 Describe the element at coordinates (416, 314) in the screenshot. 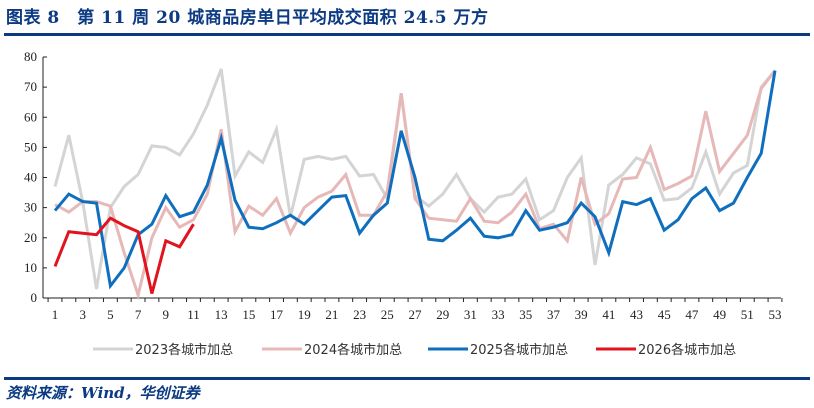

I see `x-tick-label: 27` at that location.